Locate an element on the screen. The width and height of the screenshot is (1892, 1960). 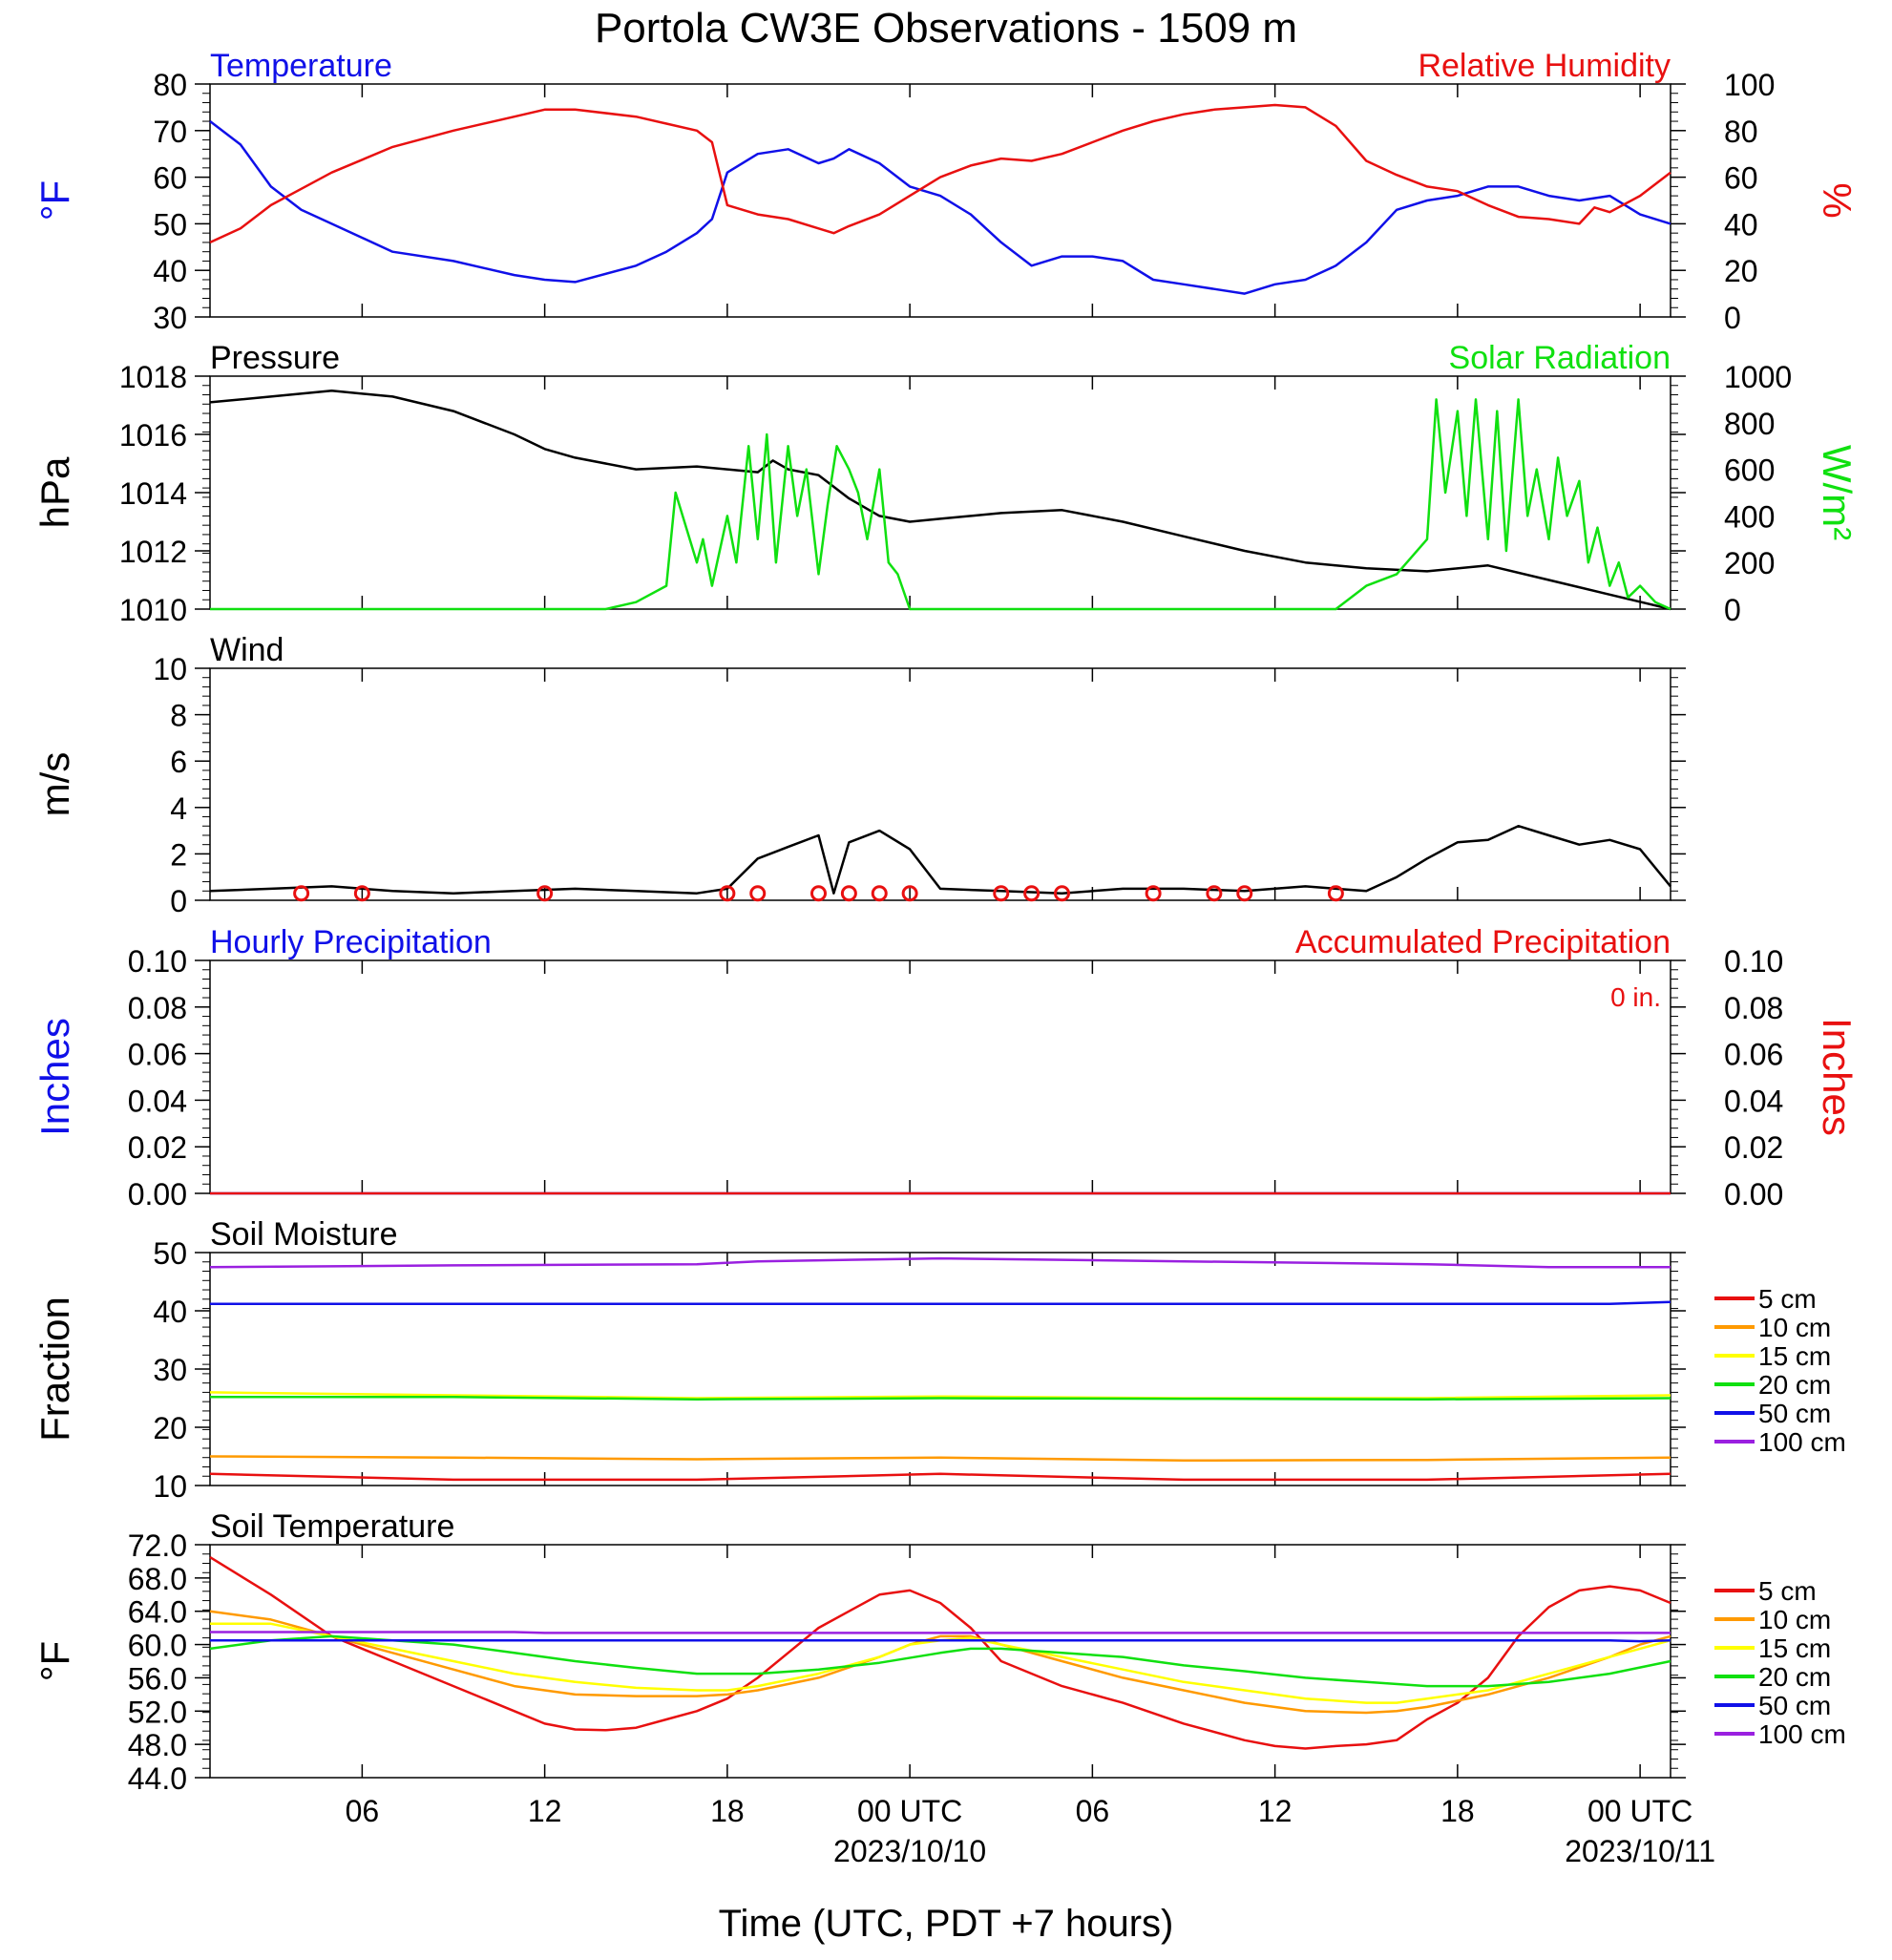
y-tick-label-left: 0 is located at coordinates (178, 901).